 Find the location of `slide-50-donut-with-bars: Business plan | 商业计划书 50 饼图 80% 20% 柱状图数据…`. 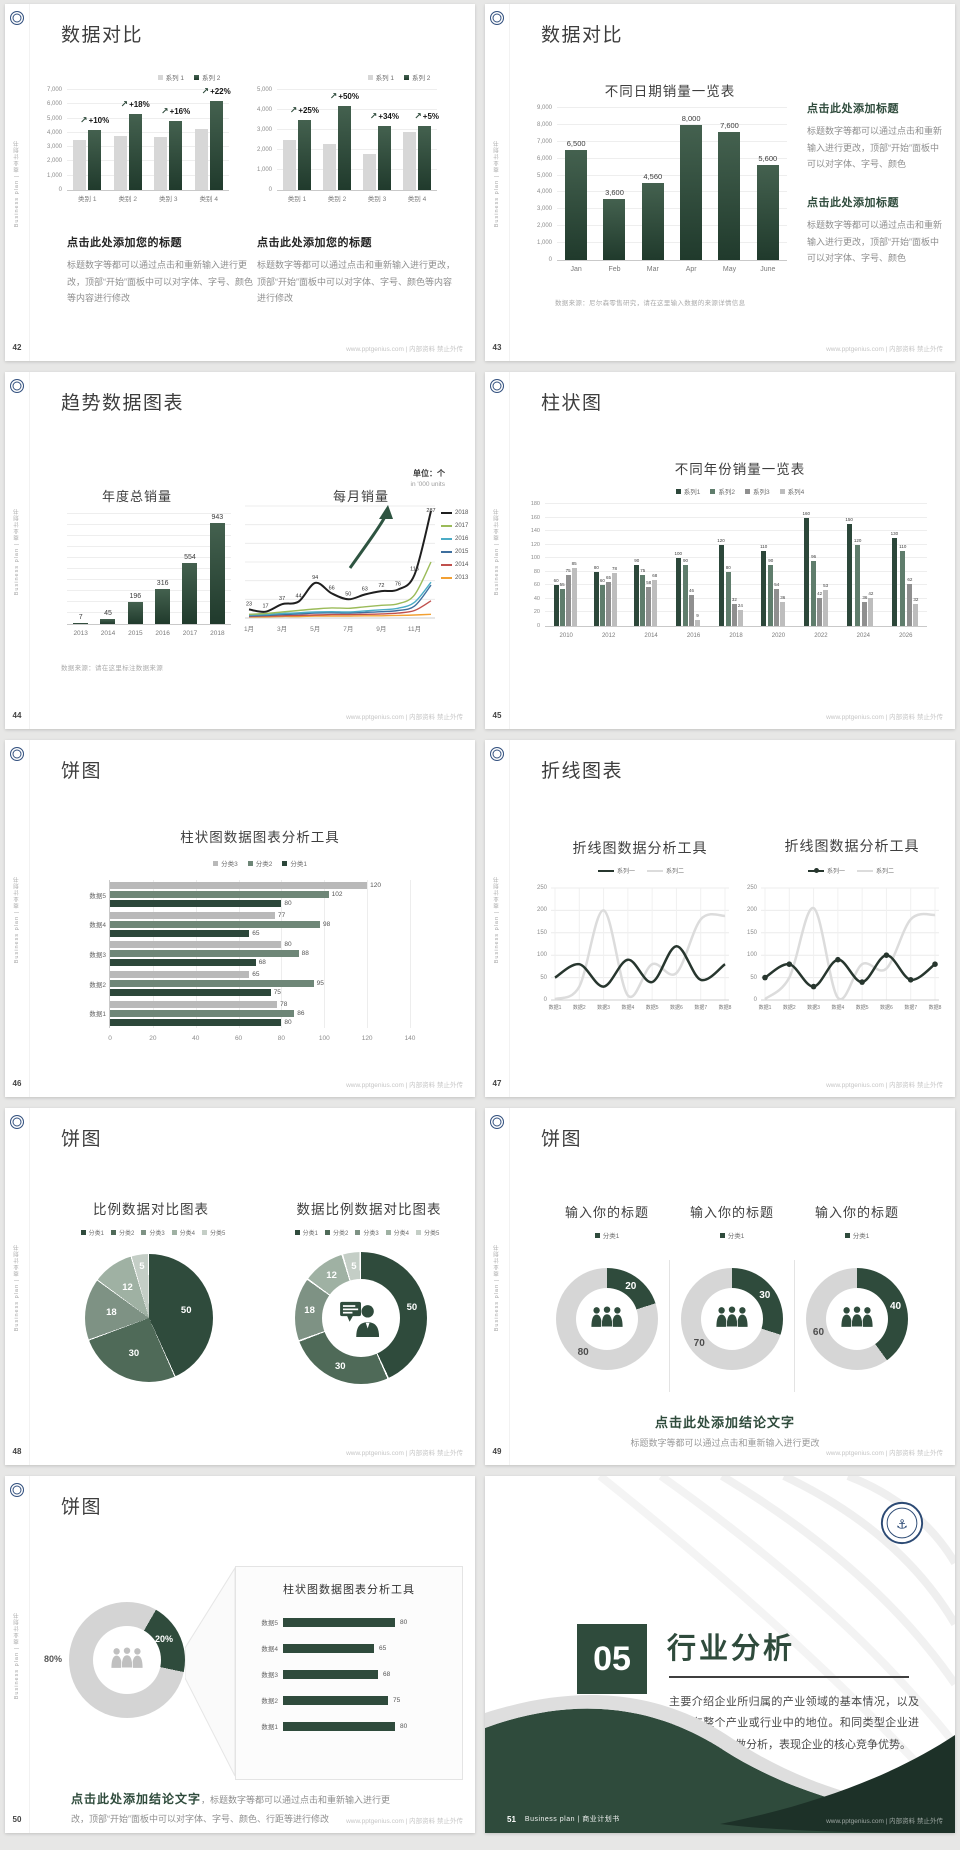

slide-50-donut-with-bars: Business plan | 商业计划书 50 饼图 80% 20% 柱状图数据… is located at coordinates (240, 1654).